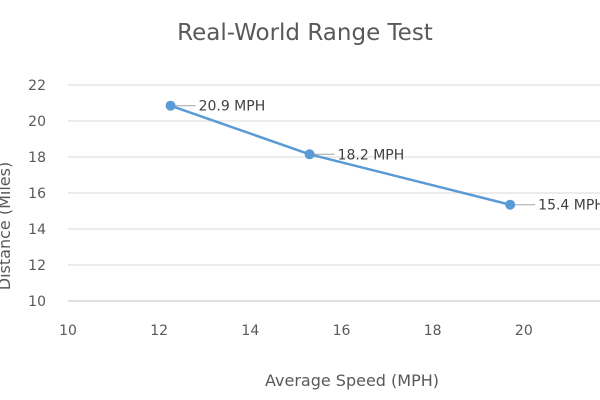 This screenshot has width=600, height=400. I want to click on y-tick-label: 22, so click(37, 86).